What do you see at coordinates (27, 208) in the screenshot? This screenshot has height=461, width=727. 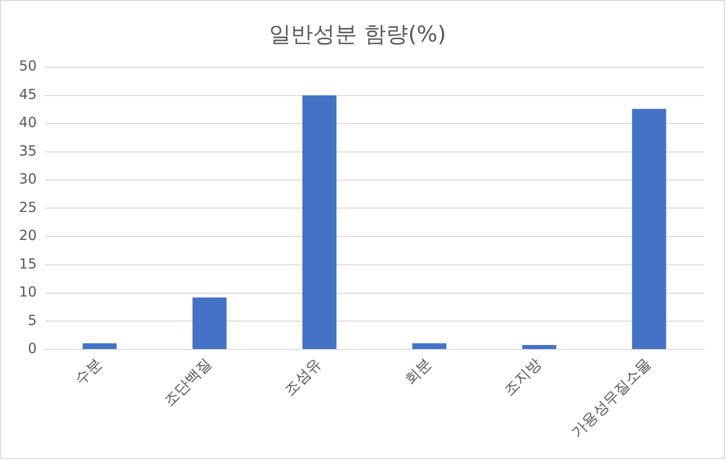 I see `y-tick-label: 25` at bounding box center [27, 208].